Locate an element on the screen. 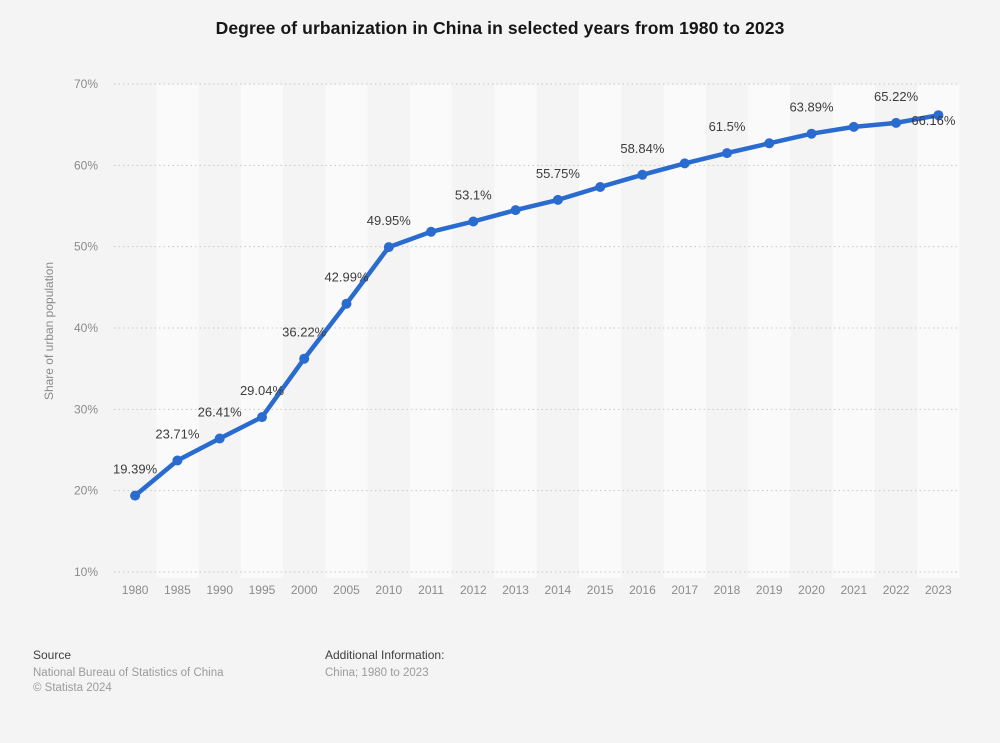  additional-info-label: Additional Information: is located at coordinates (385, 655).